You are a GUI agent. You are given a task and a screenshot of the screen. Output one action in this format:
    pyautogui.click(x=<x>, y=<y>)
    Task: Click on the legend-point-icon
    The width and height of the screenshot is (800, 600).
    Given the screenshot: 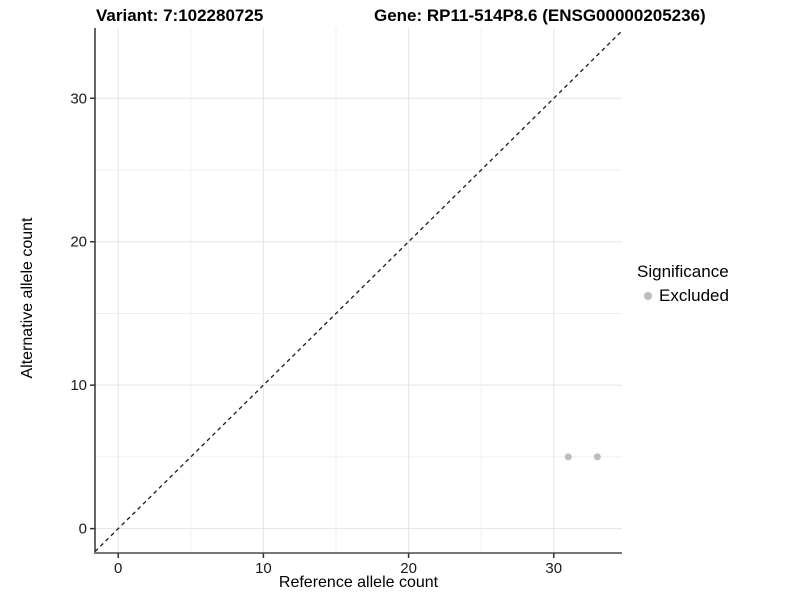 What is the action you would take?
    pyautogui.click(x=648, y=296)
    